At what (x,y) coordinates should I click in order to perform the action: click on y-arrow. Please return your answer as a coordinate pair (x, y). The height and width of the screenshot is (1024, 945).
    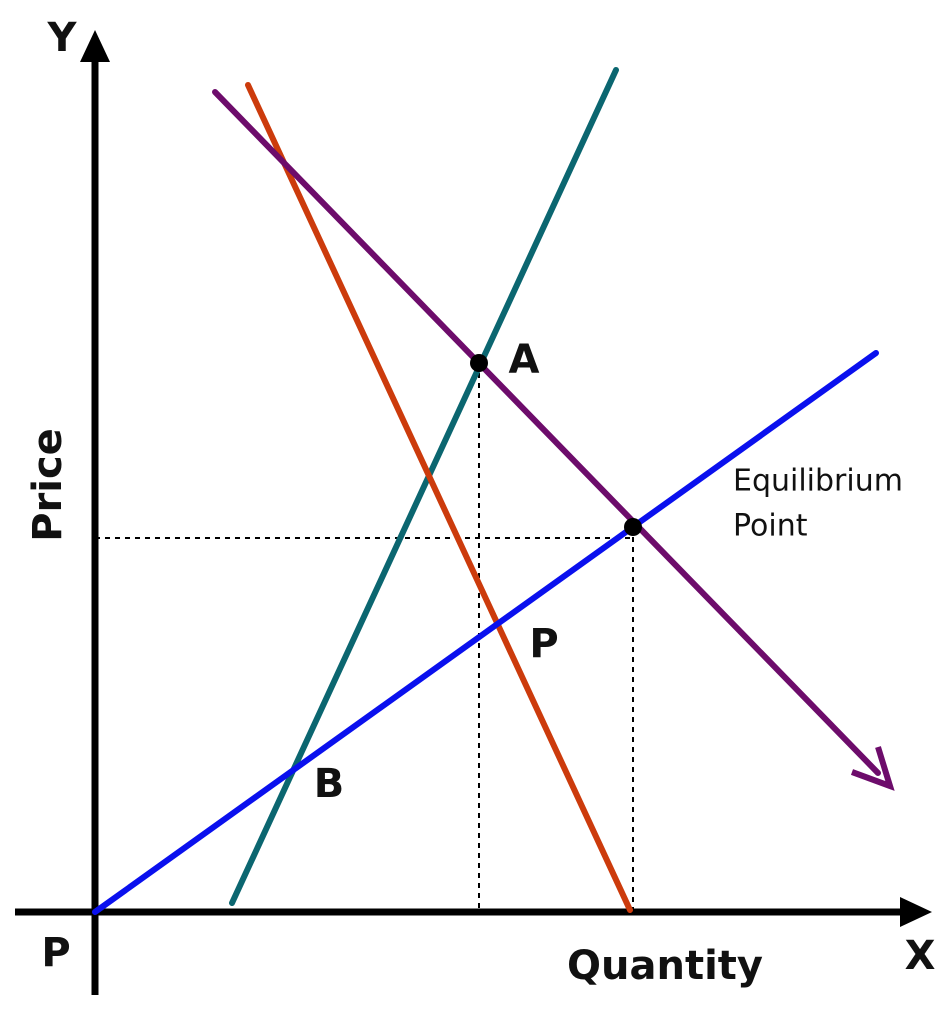
    Looking at the image, I should click on (95, 46).